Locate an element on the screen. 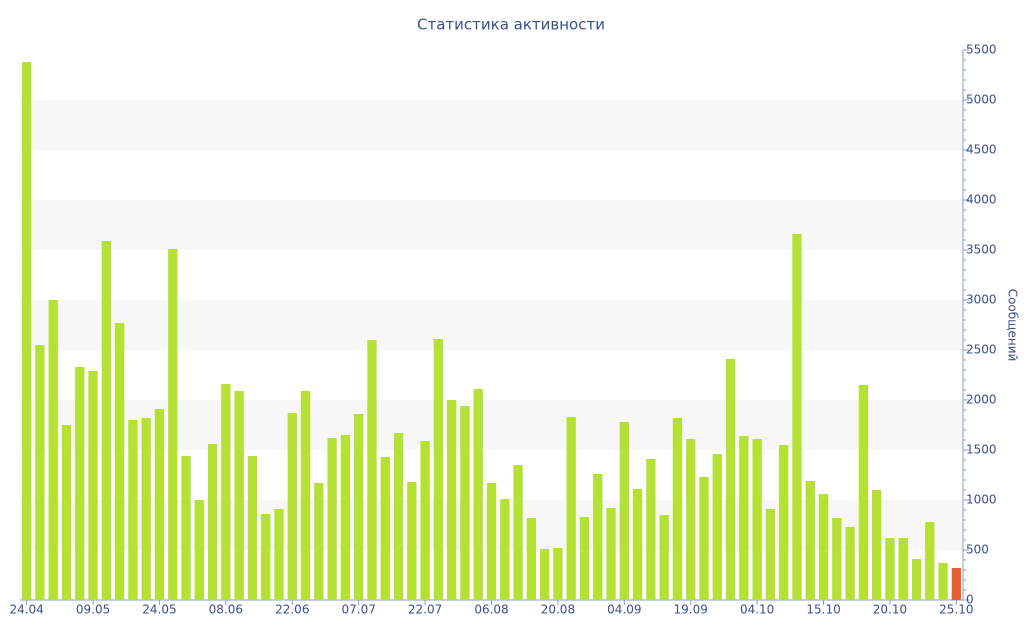 The height and width of the screenshot is (640, 1024). y-tick-label: 2500 is located at coordinates (981, 350).